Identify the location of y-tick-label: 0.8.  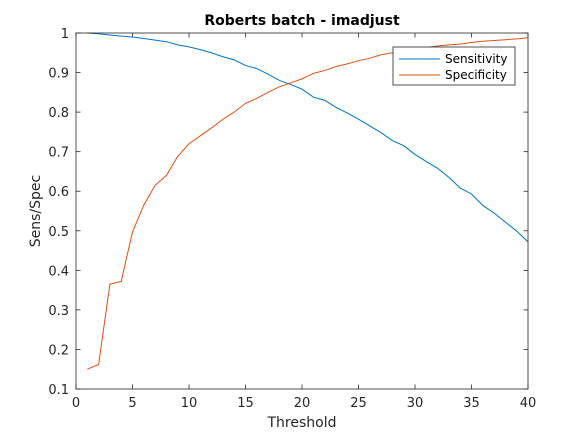
(58, 113).